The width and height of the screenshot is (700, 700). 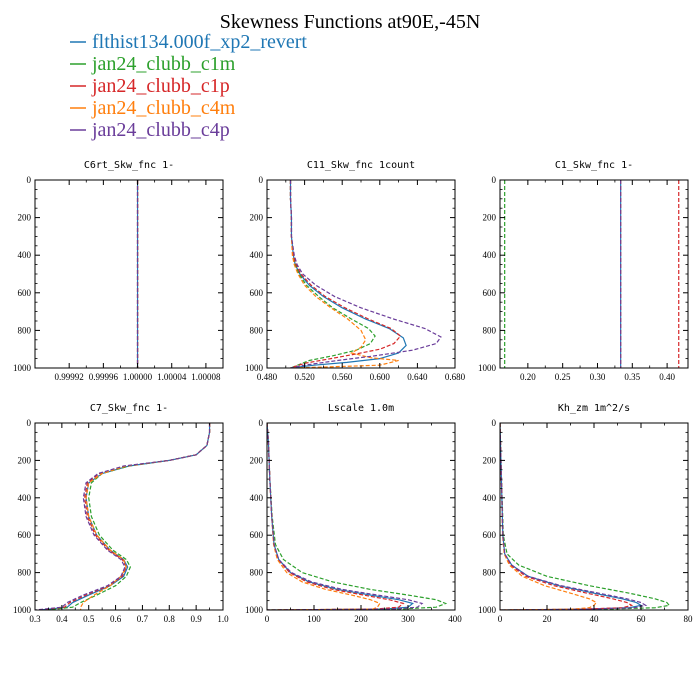 I want to click on x-tick-label: 300, so click(x=408, y=619).